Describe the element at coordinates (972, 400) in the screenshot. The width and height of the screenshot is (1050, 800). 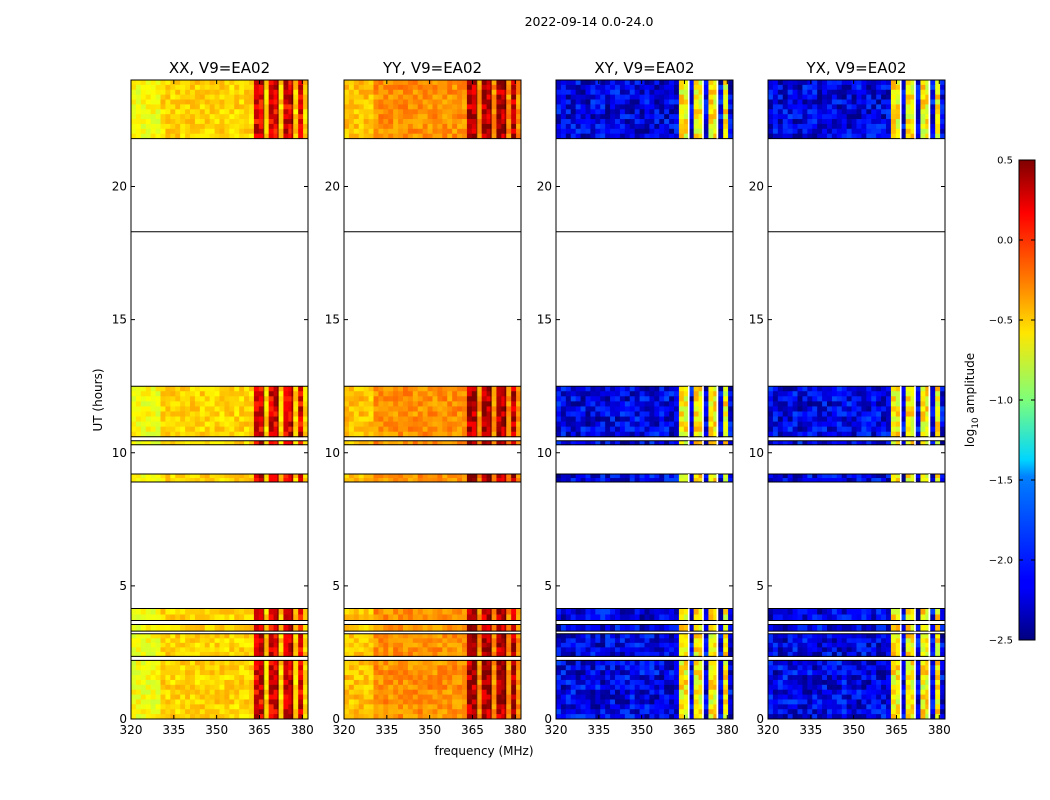
I see `colorbar-label: log10 amplitude` at that location.